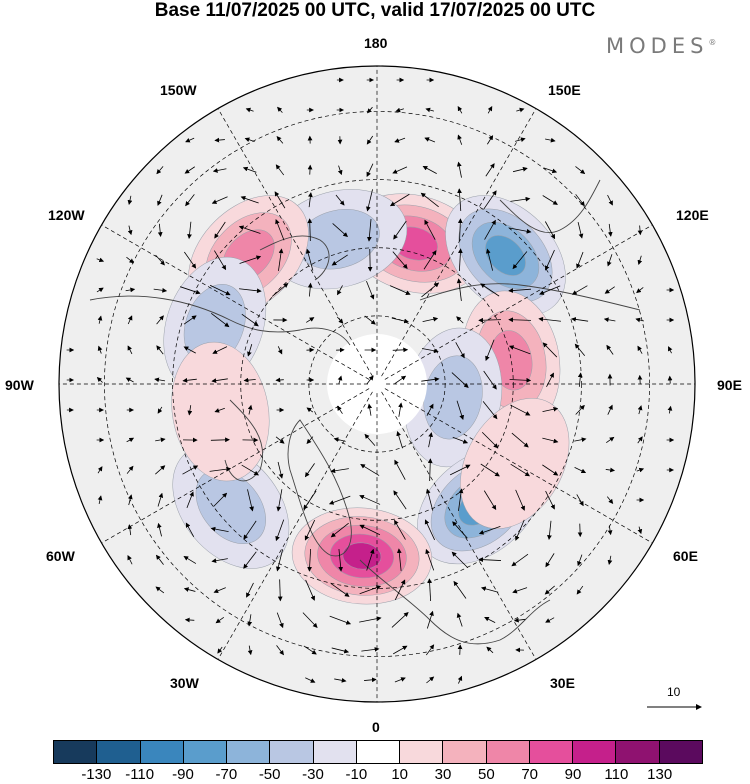  Describe the element at coordinates (226, 774) in the screenshot. I see `colorbar-tick-label: -70` at that location.